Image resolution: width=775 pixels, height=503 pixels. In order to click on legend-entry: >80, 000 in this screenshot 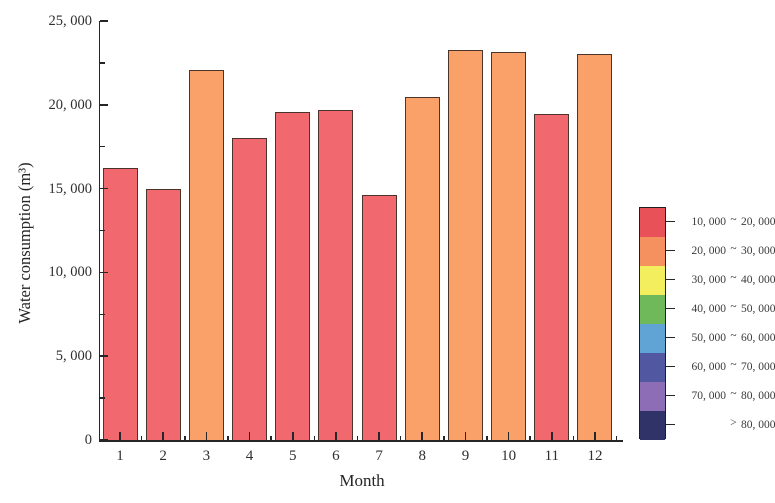, I will do `click(720, 425)`.